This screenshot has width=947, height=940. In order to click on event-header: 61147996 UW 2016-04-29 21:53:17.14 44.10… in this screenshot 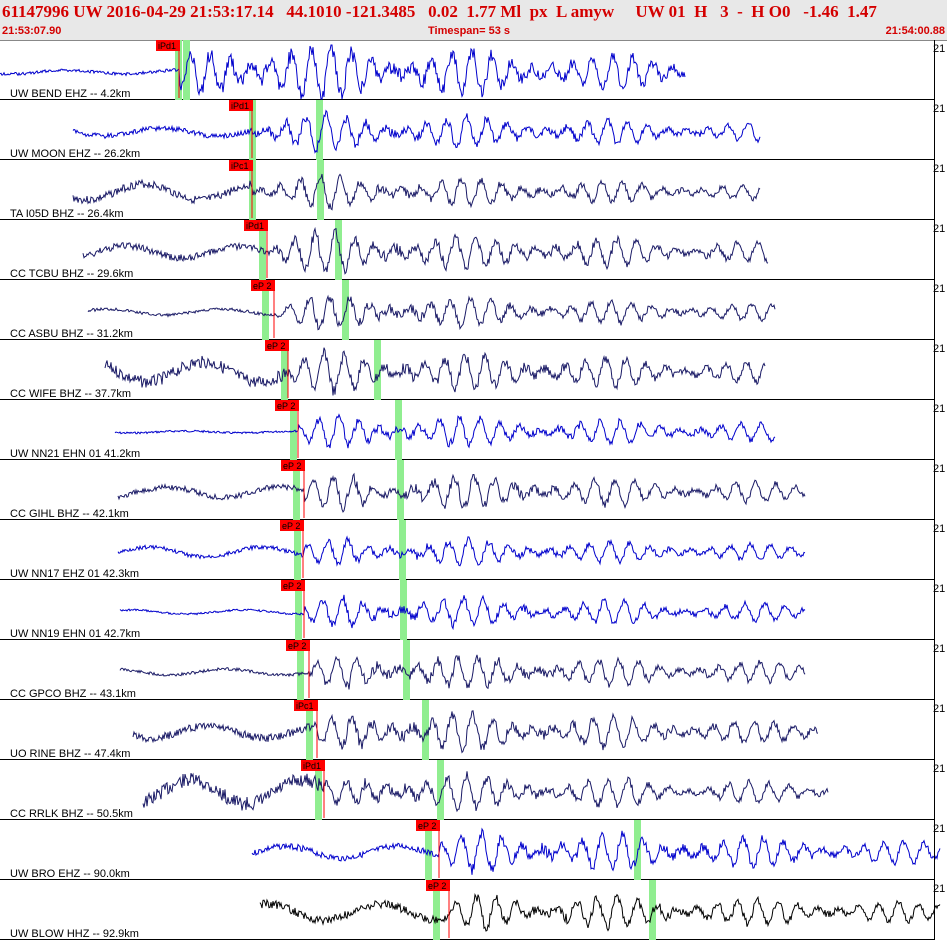, I will do `click(473, 20)`.